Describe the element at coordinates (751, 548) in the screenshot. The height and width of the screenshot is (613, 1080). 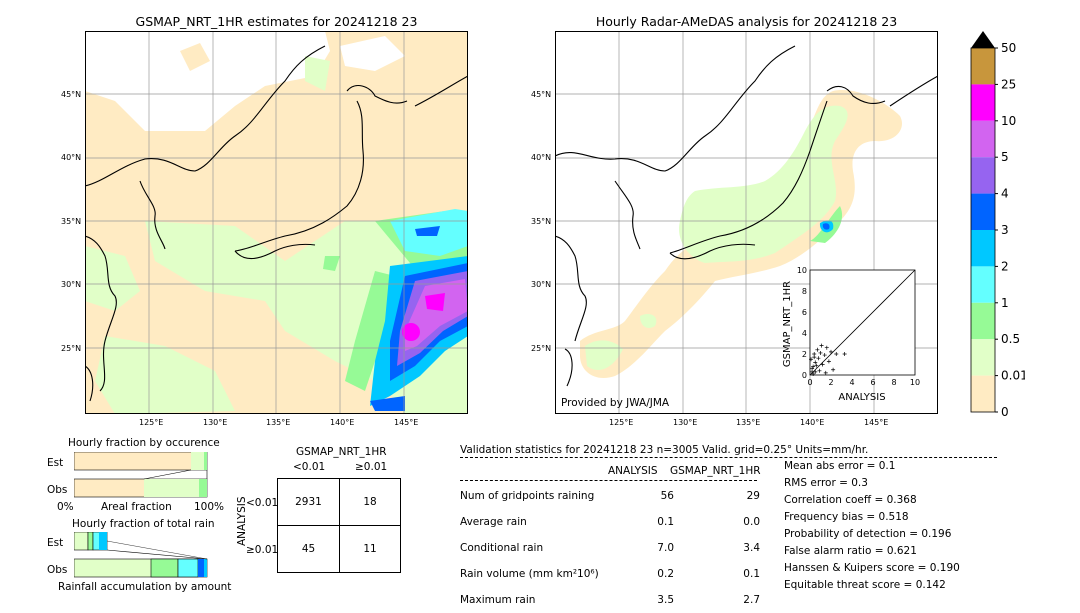
I see `validation-row-gsmap: 3.4` at that location.